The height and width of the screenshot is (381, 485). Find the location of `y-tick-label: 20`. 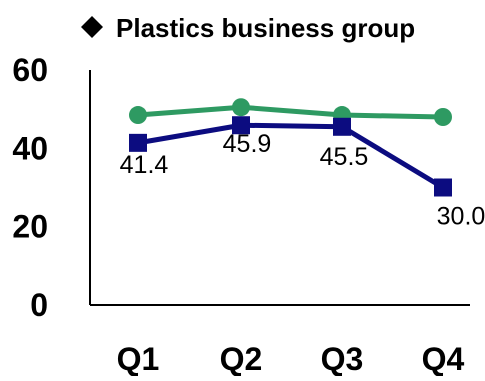

y-tick-label: 20 is located at coordinates (30, 227).